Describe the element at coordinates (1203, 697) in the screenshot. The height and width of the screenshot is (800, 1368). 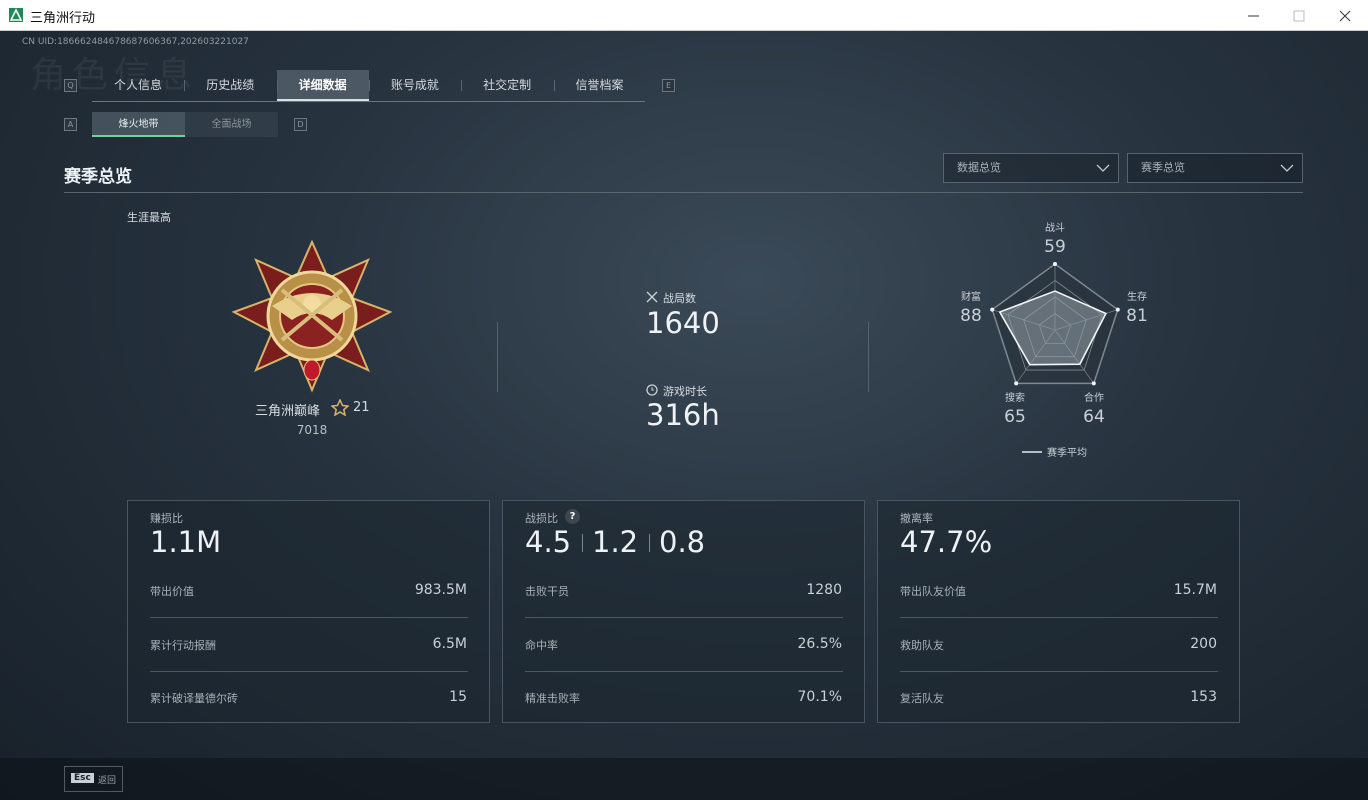
I see `row-value: 153` at that location.